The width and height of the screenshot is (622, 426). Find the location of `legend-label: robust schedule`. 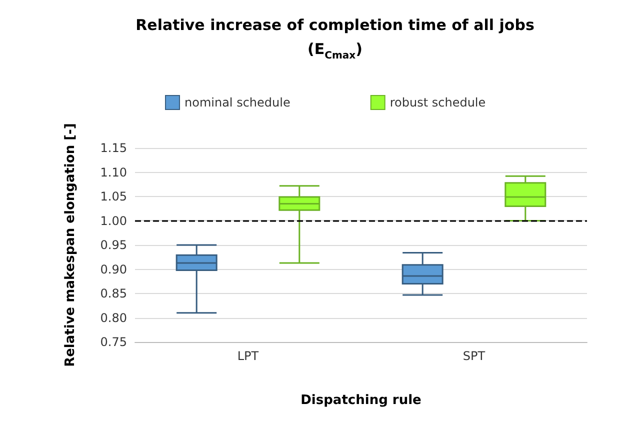

legend-label: robust schedule is located at coordinates (438, 103).